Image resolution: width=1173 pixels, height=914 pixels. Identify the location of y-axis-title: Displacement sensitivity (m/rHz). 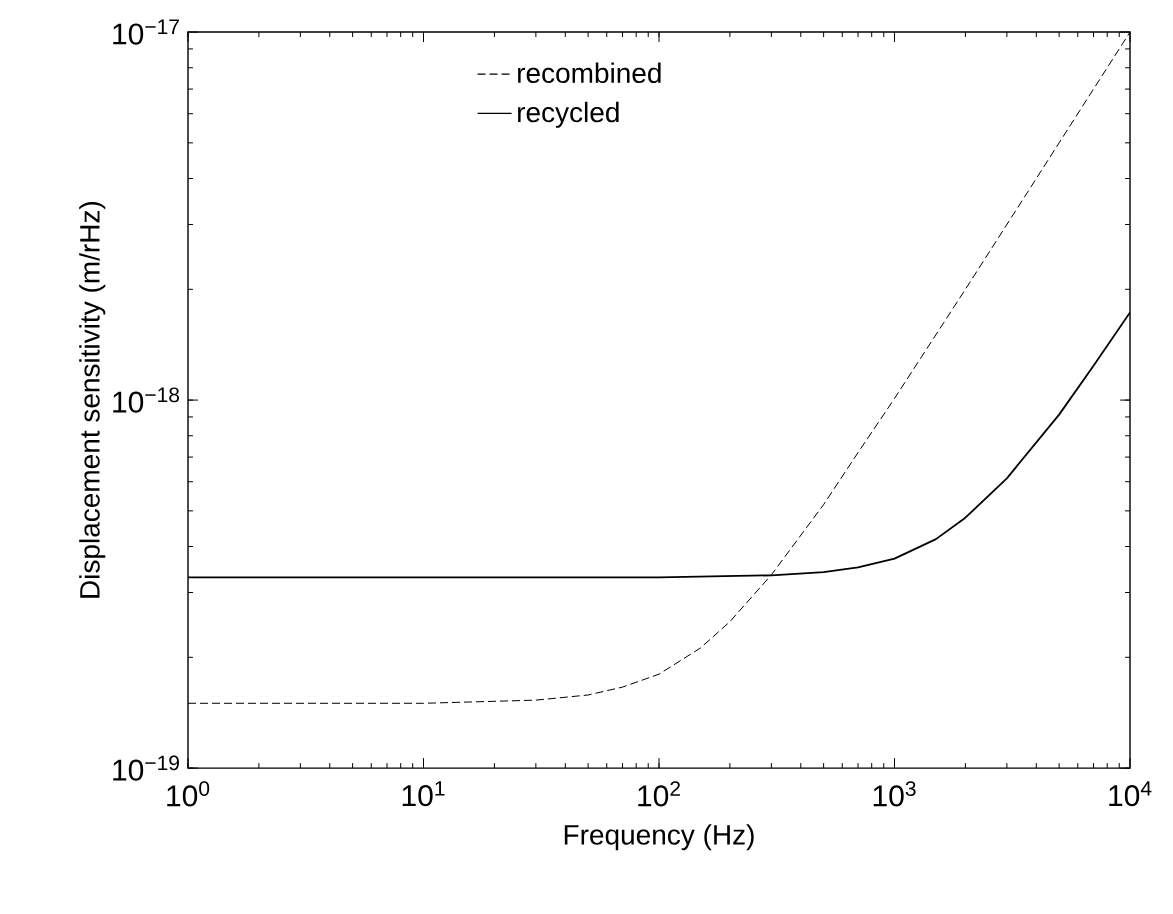
(92, 399).